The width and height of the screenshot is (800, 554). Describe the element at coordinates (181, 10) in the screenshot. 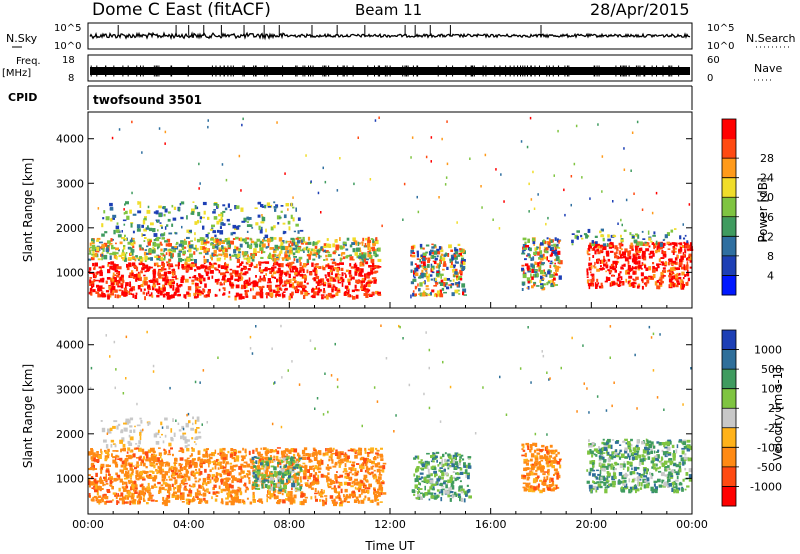

I see `station-title: Dome C East (fitACF)` at that location.